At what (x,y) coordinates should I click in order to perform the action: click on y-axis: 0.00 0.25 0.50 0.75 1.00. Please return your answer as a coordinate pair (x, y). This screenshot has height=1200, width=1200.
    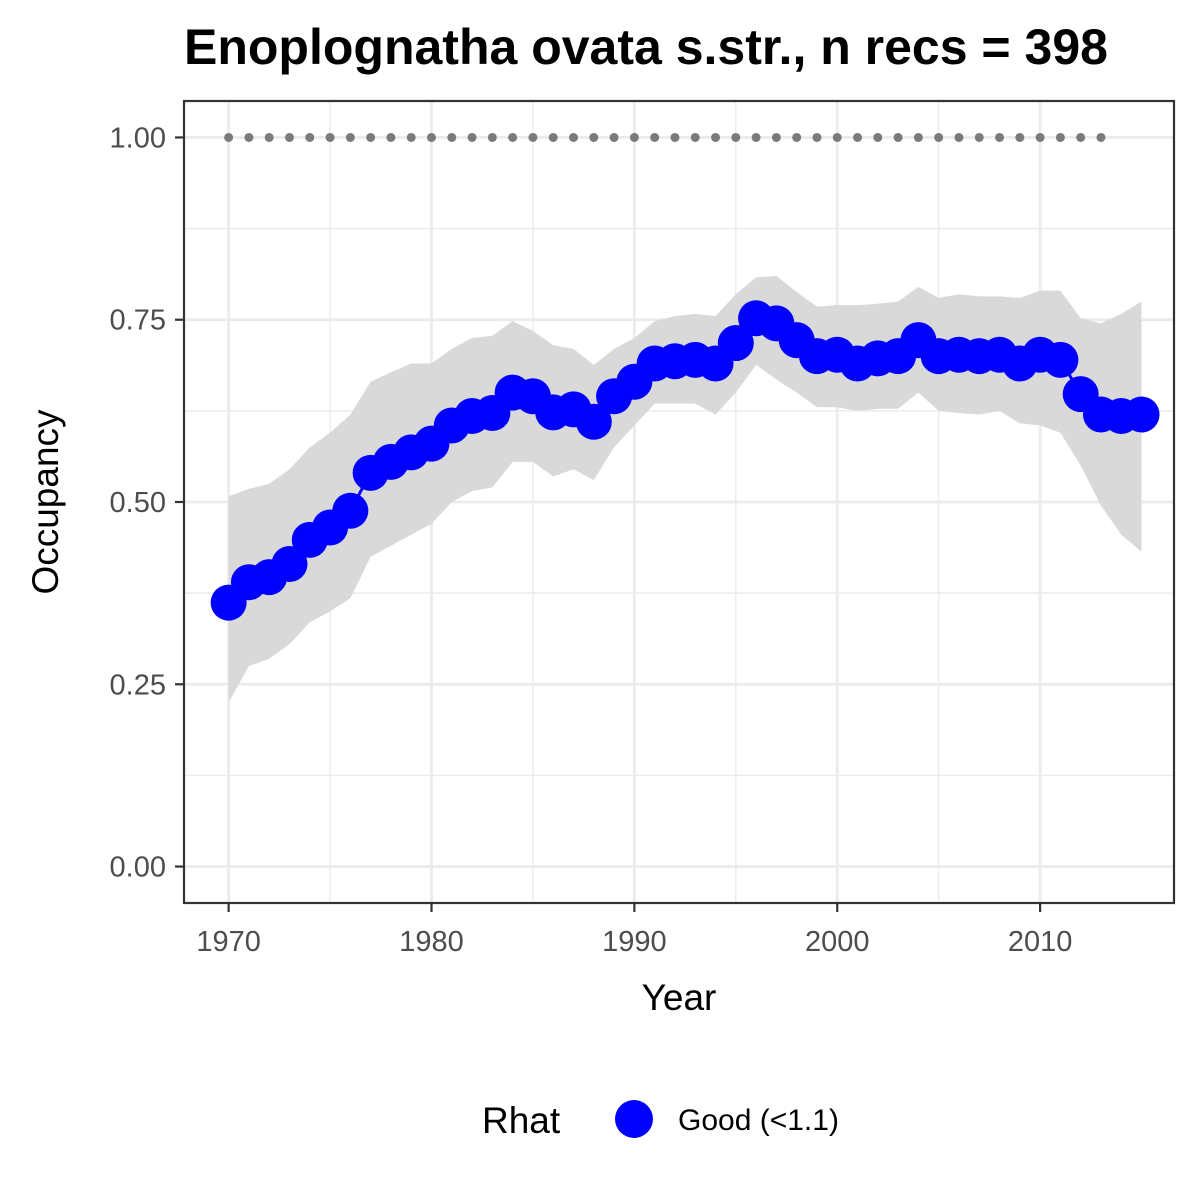
    Looking at the image, I should click on (147, 503).